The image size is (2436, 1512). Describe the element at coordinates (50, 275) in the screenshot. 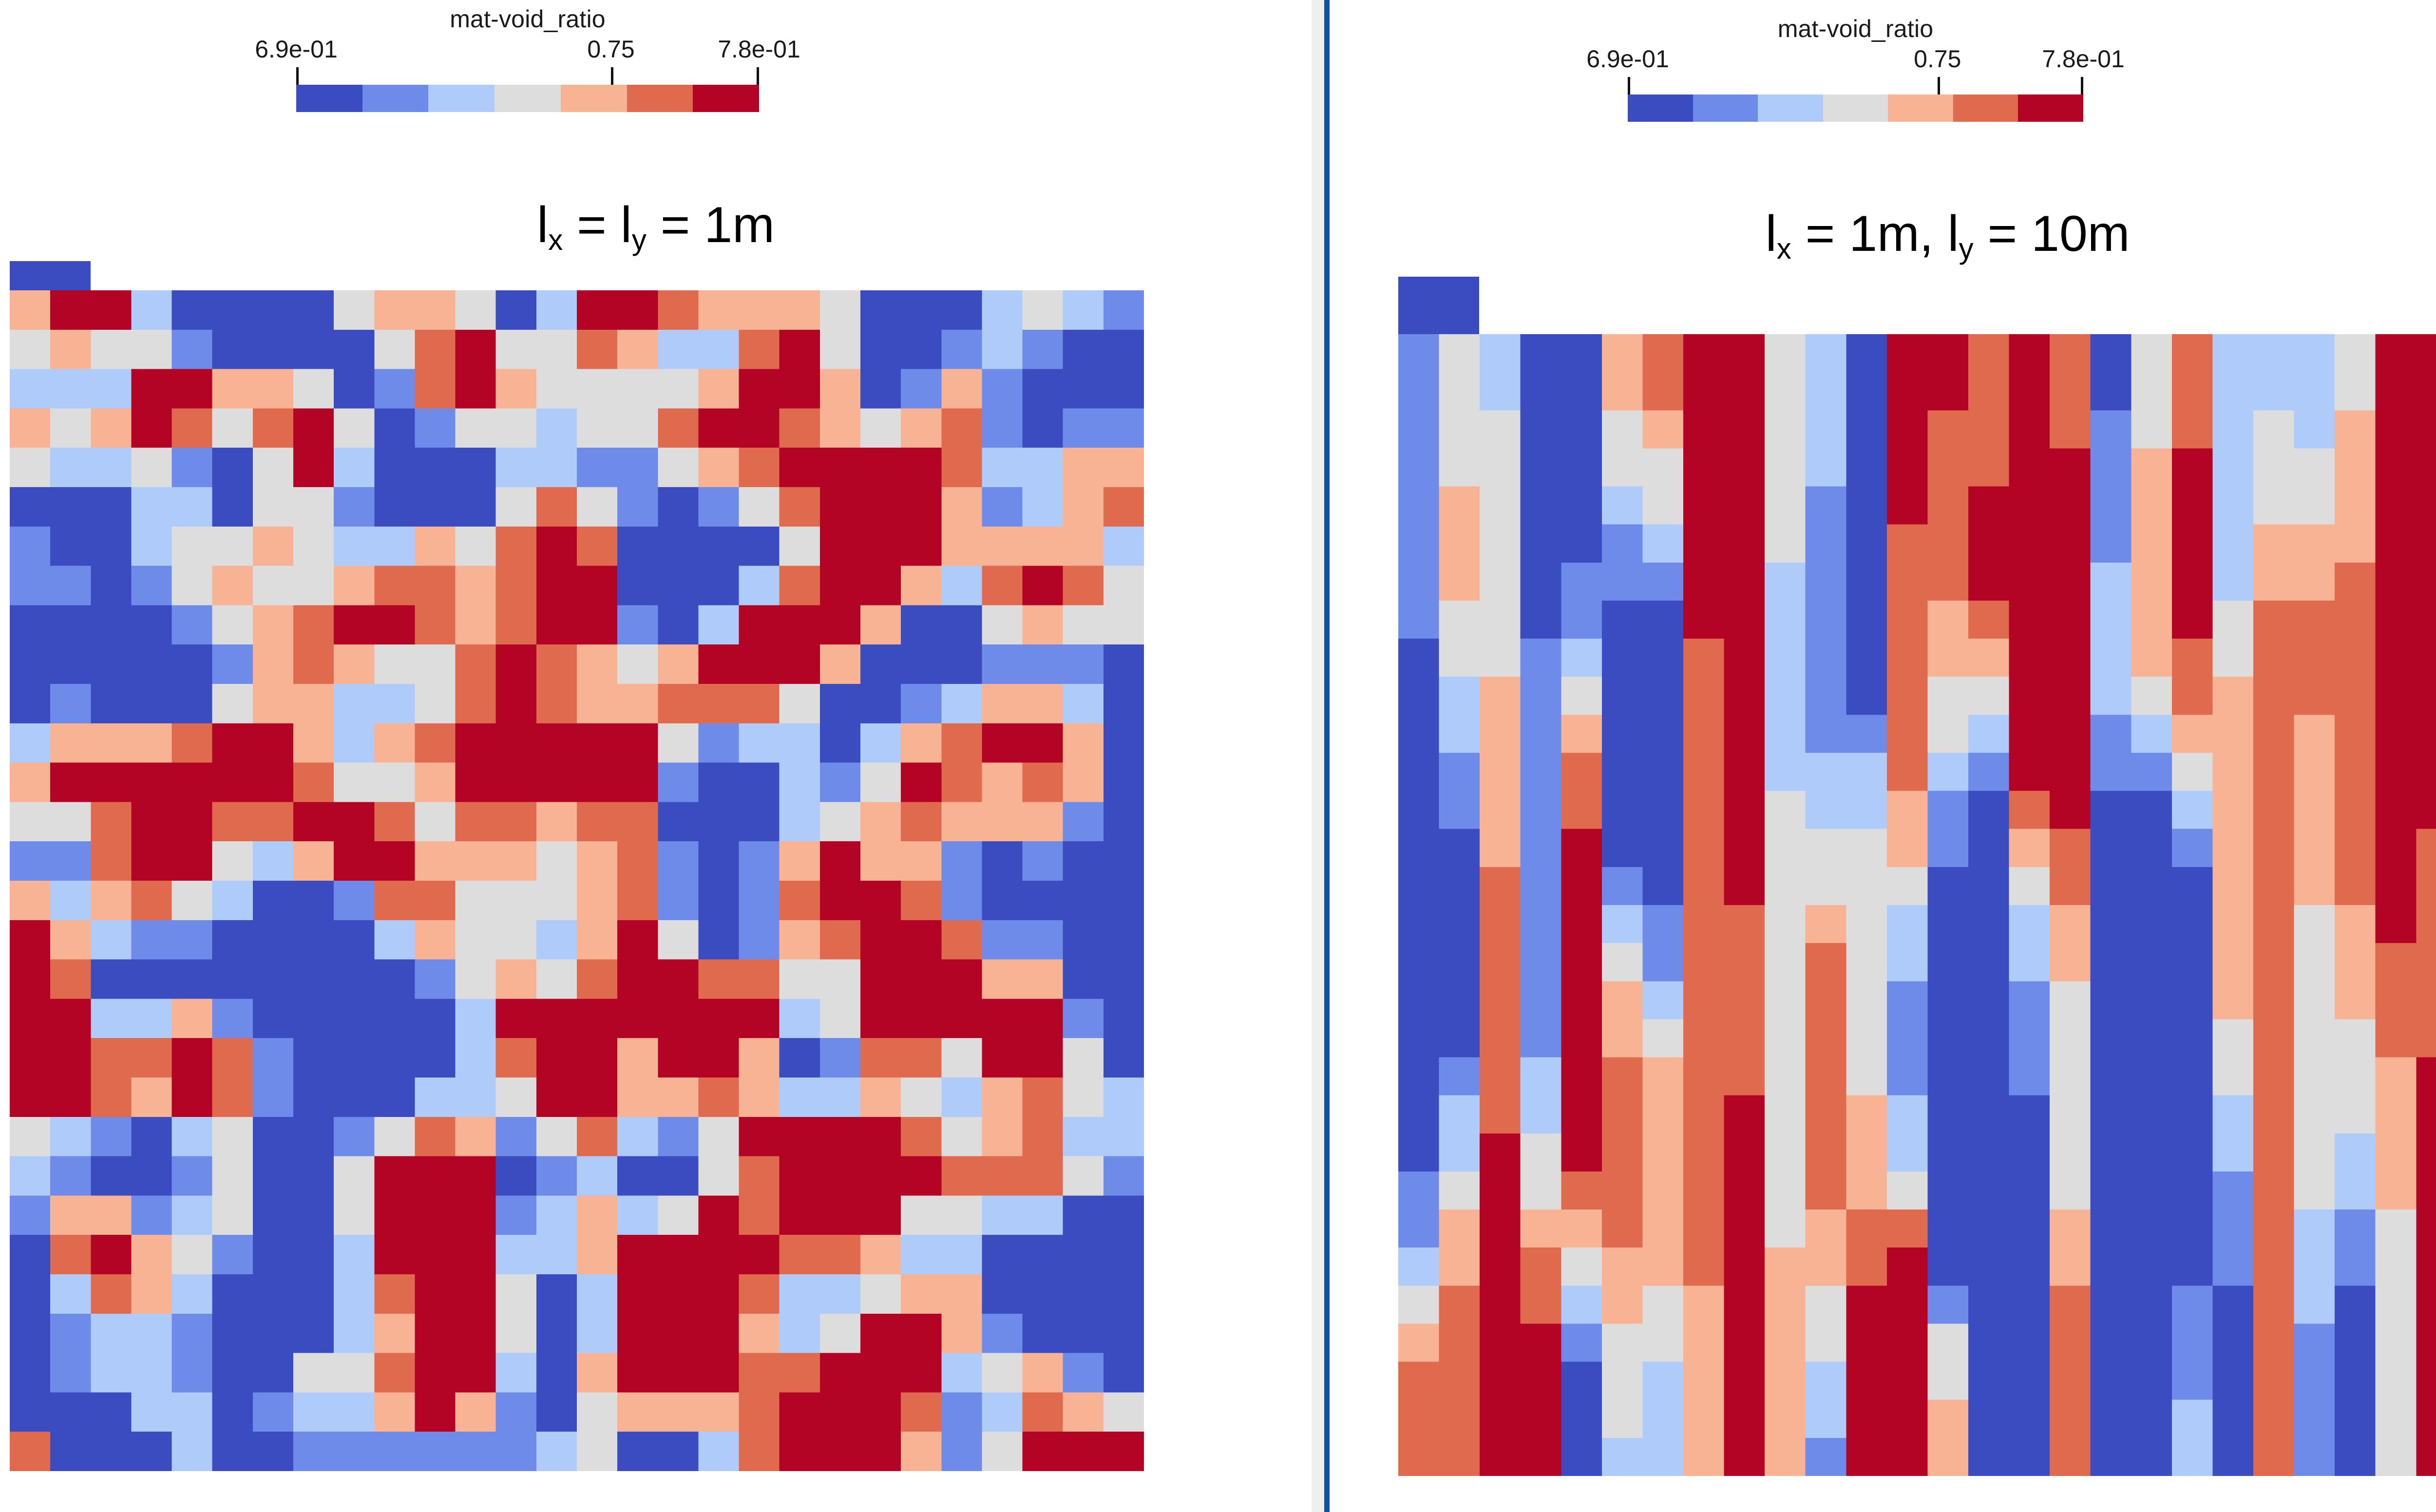

I see `heatmap-notch-left` at that location.